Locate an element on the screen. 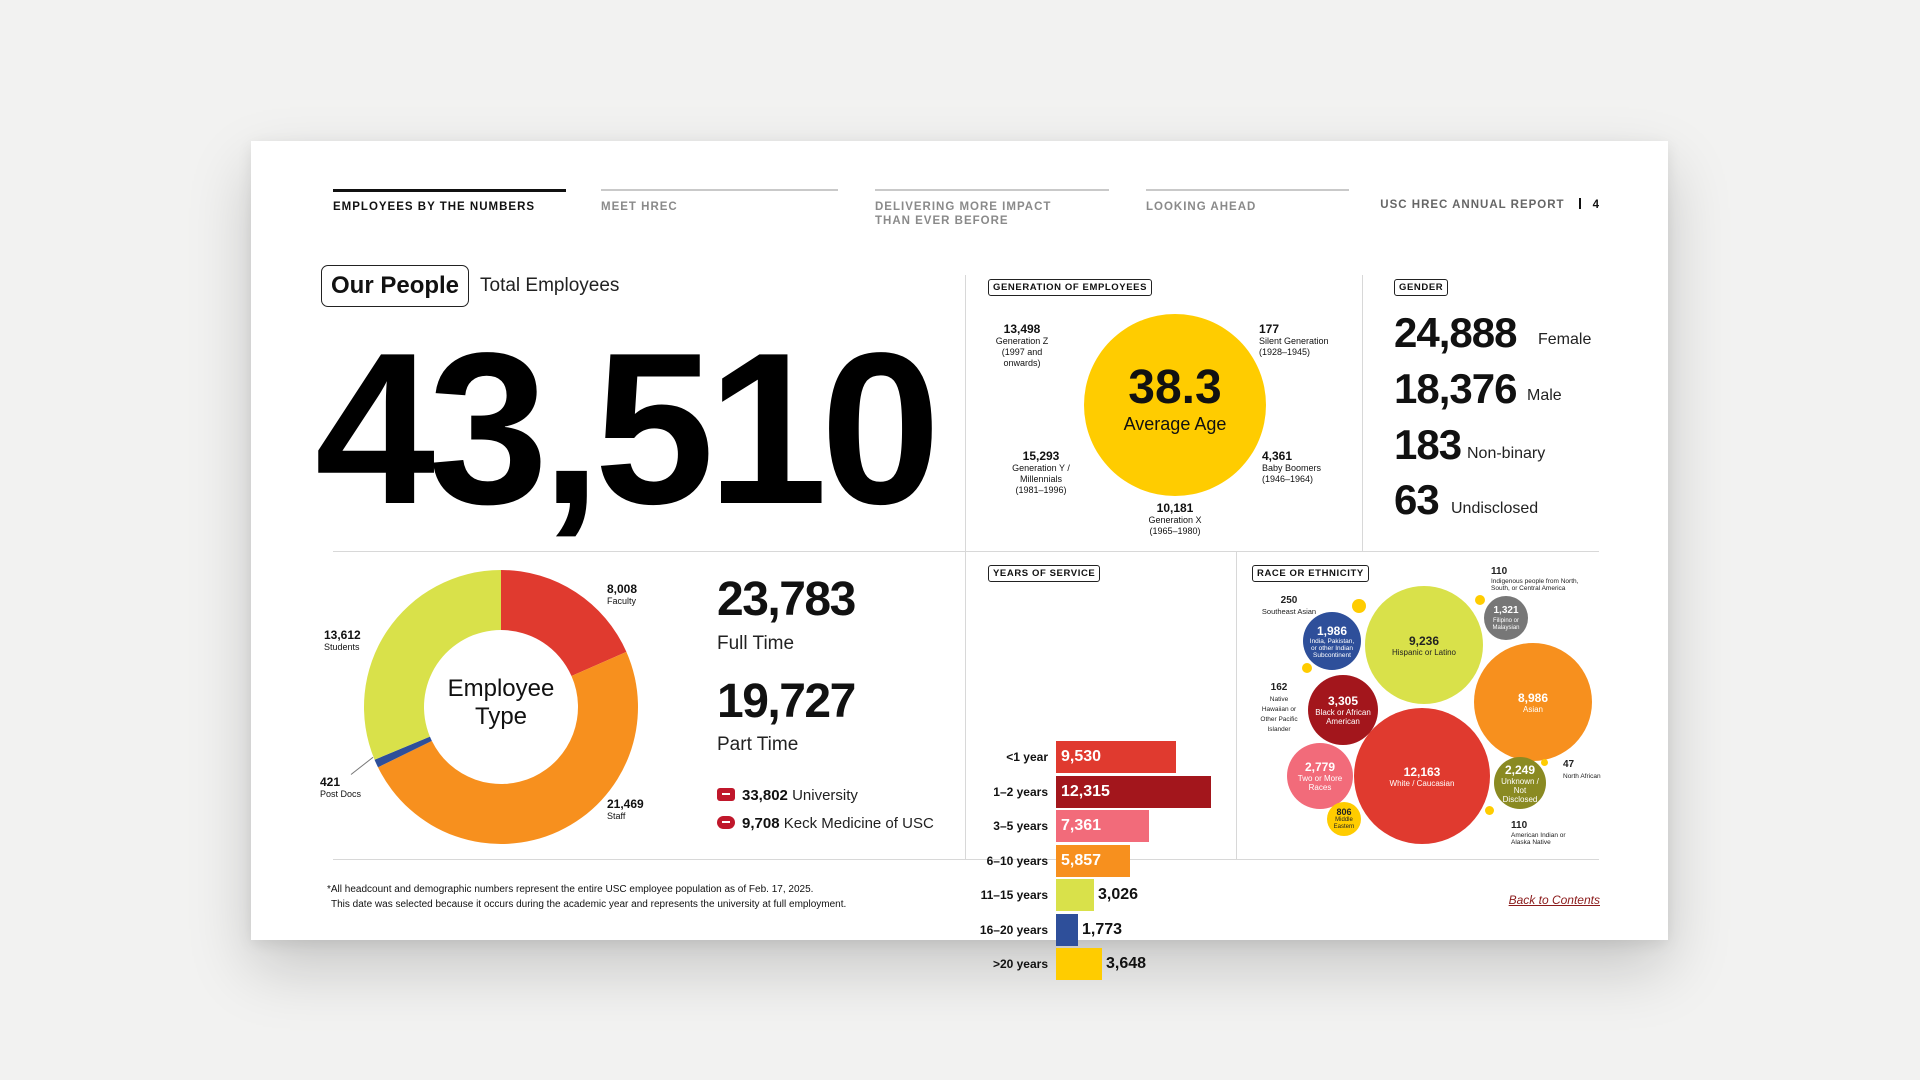 The image size is (1920, 1080). years-category-label: >20 years is located at coordinates (1020, 964).